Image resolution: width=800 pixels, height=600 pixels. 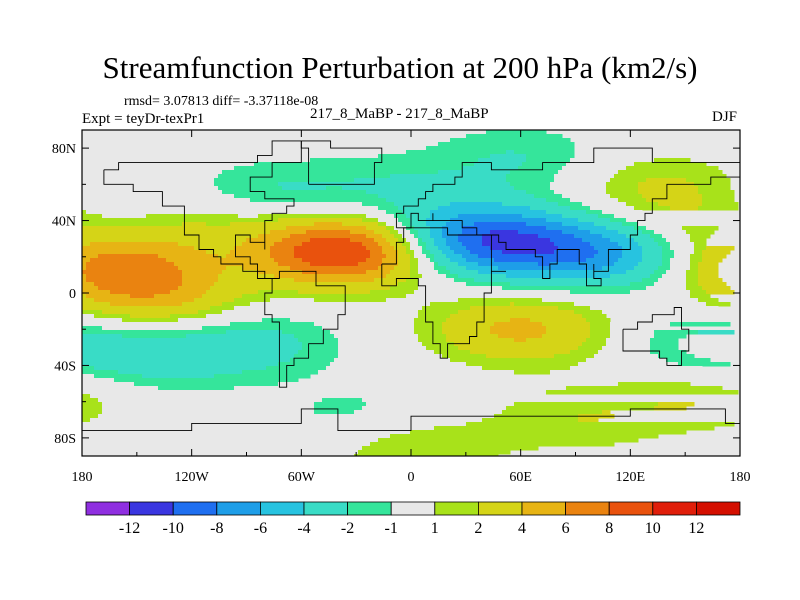 What do you see at coordinates (566, 528) in the screenshot?
I see `colorbar-label: 6` at bounding box center [566, 528].